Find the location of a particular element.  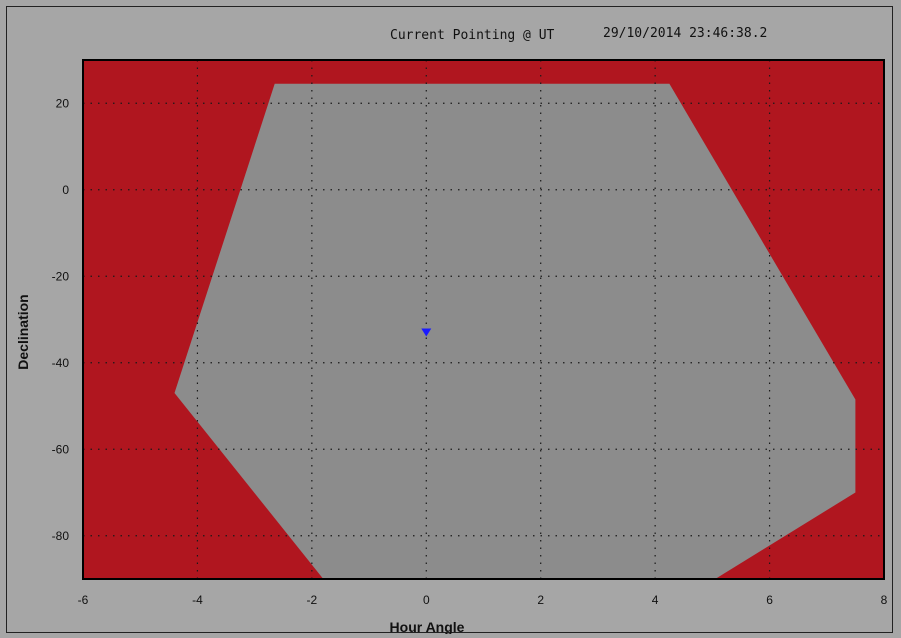

y-tick-label: 0 is located at coordinates (65, 190).